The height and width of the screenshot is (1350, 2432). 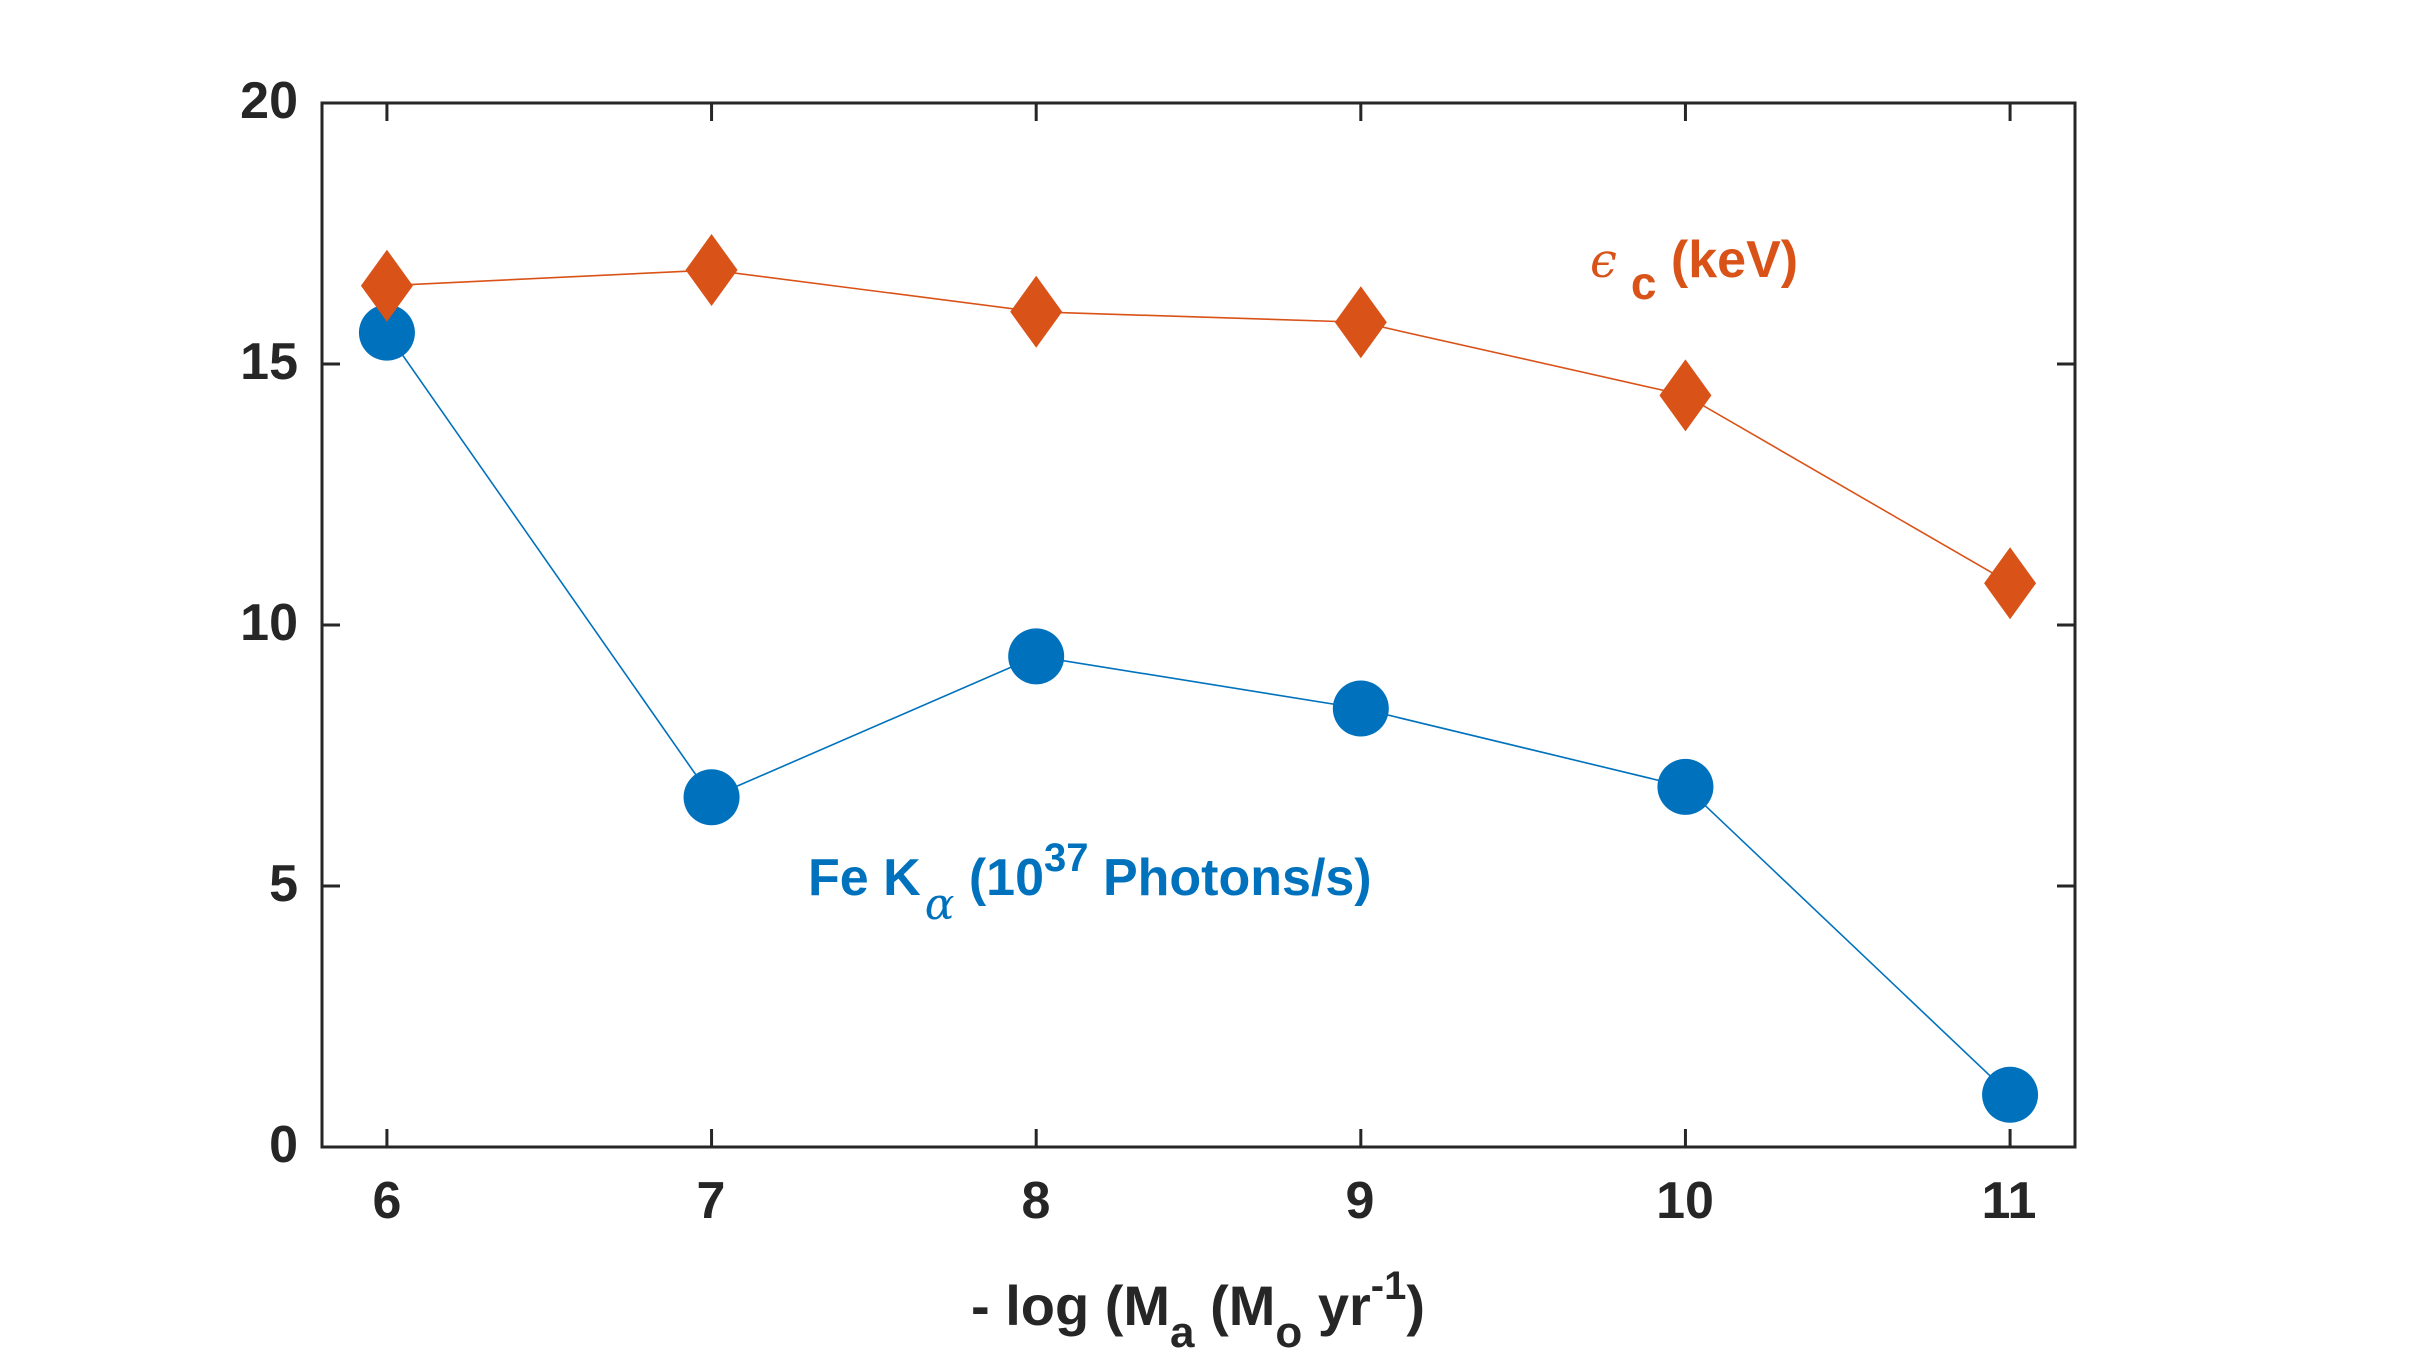 I want to click on x-axis-label-prefix: - log (M, so click(x=1070, y=1305).